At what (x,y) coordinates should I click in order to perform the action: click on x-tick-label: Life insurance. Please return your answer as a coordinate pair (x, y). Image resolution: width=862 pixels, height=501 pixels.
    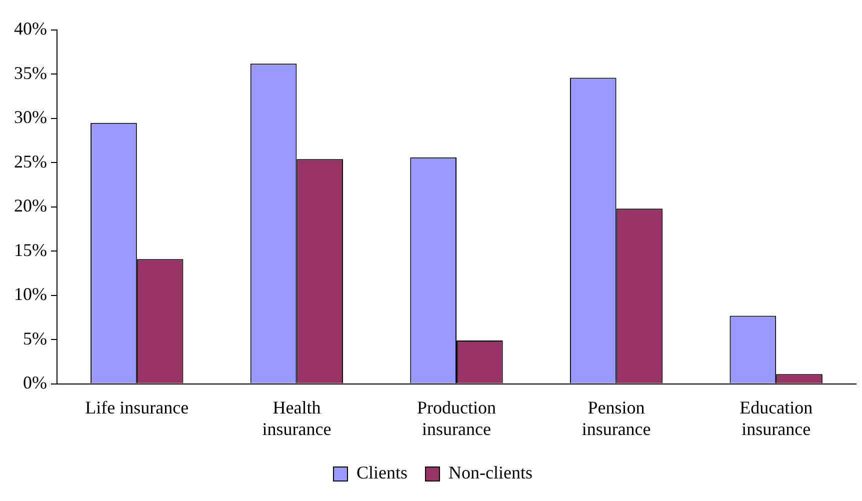
    Looking at the image, I should click on (137, 407).